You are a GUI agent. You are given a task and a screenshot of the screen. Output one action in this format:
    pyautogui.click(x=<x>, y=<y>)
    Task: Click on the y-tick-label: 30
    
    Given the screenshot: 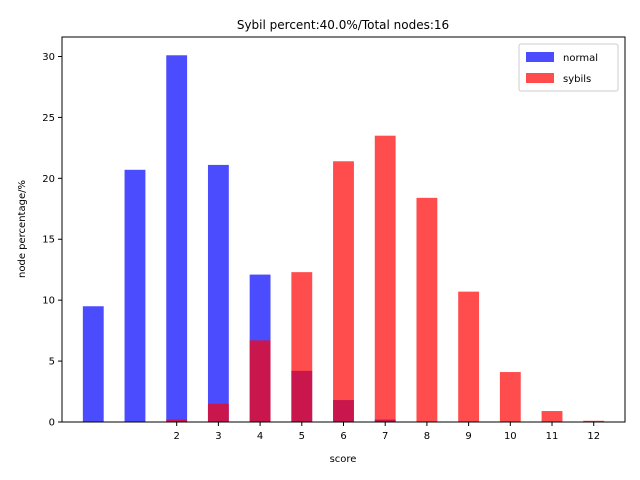 What is the action you would take?
    pyautogui.click(x=48, y=57)
    